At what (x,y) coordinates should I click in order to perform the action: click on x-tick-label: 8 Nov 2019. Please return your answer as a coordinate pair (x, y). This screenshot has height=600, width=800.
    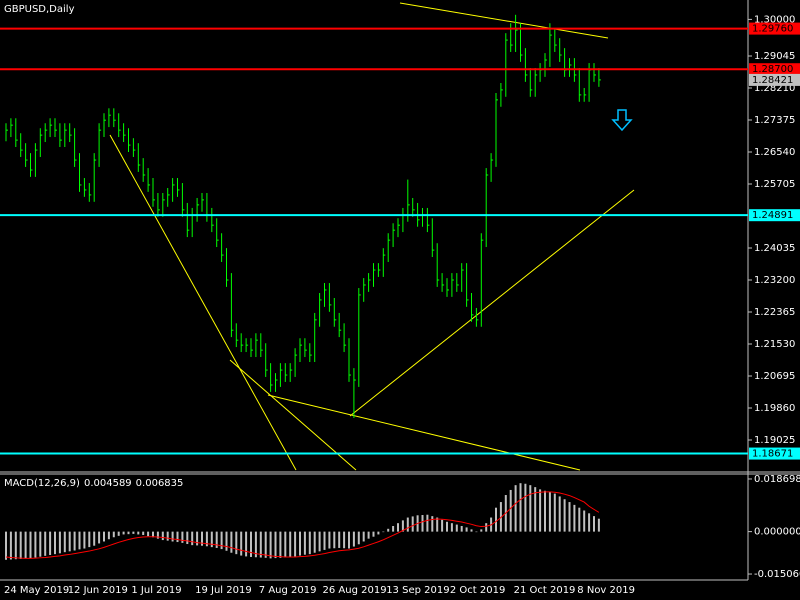
    Looking at the image, I should click on (606, 590).